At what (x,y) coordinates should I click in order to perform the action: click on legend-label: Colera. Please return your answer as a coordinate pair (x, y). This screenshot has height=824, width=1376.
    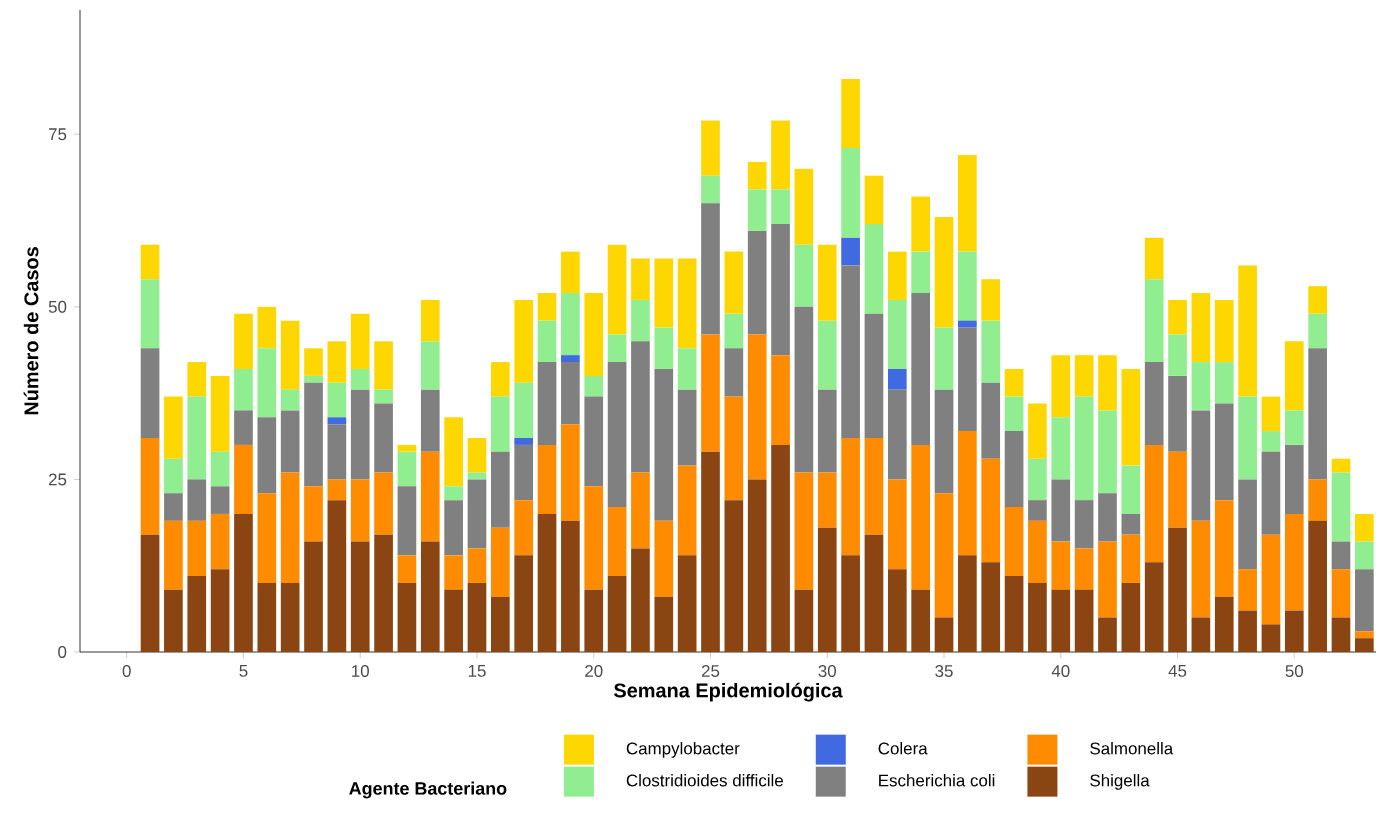
    Looking at the image, I should click on (903, 748).